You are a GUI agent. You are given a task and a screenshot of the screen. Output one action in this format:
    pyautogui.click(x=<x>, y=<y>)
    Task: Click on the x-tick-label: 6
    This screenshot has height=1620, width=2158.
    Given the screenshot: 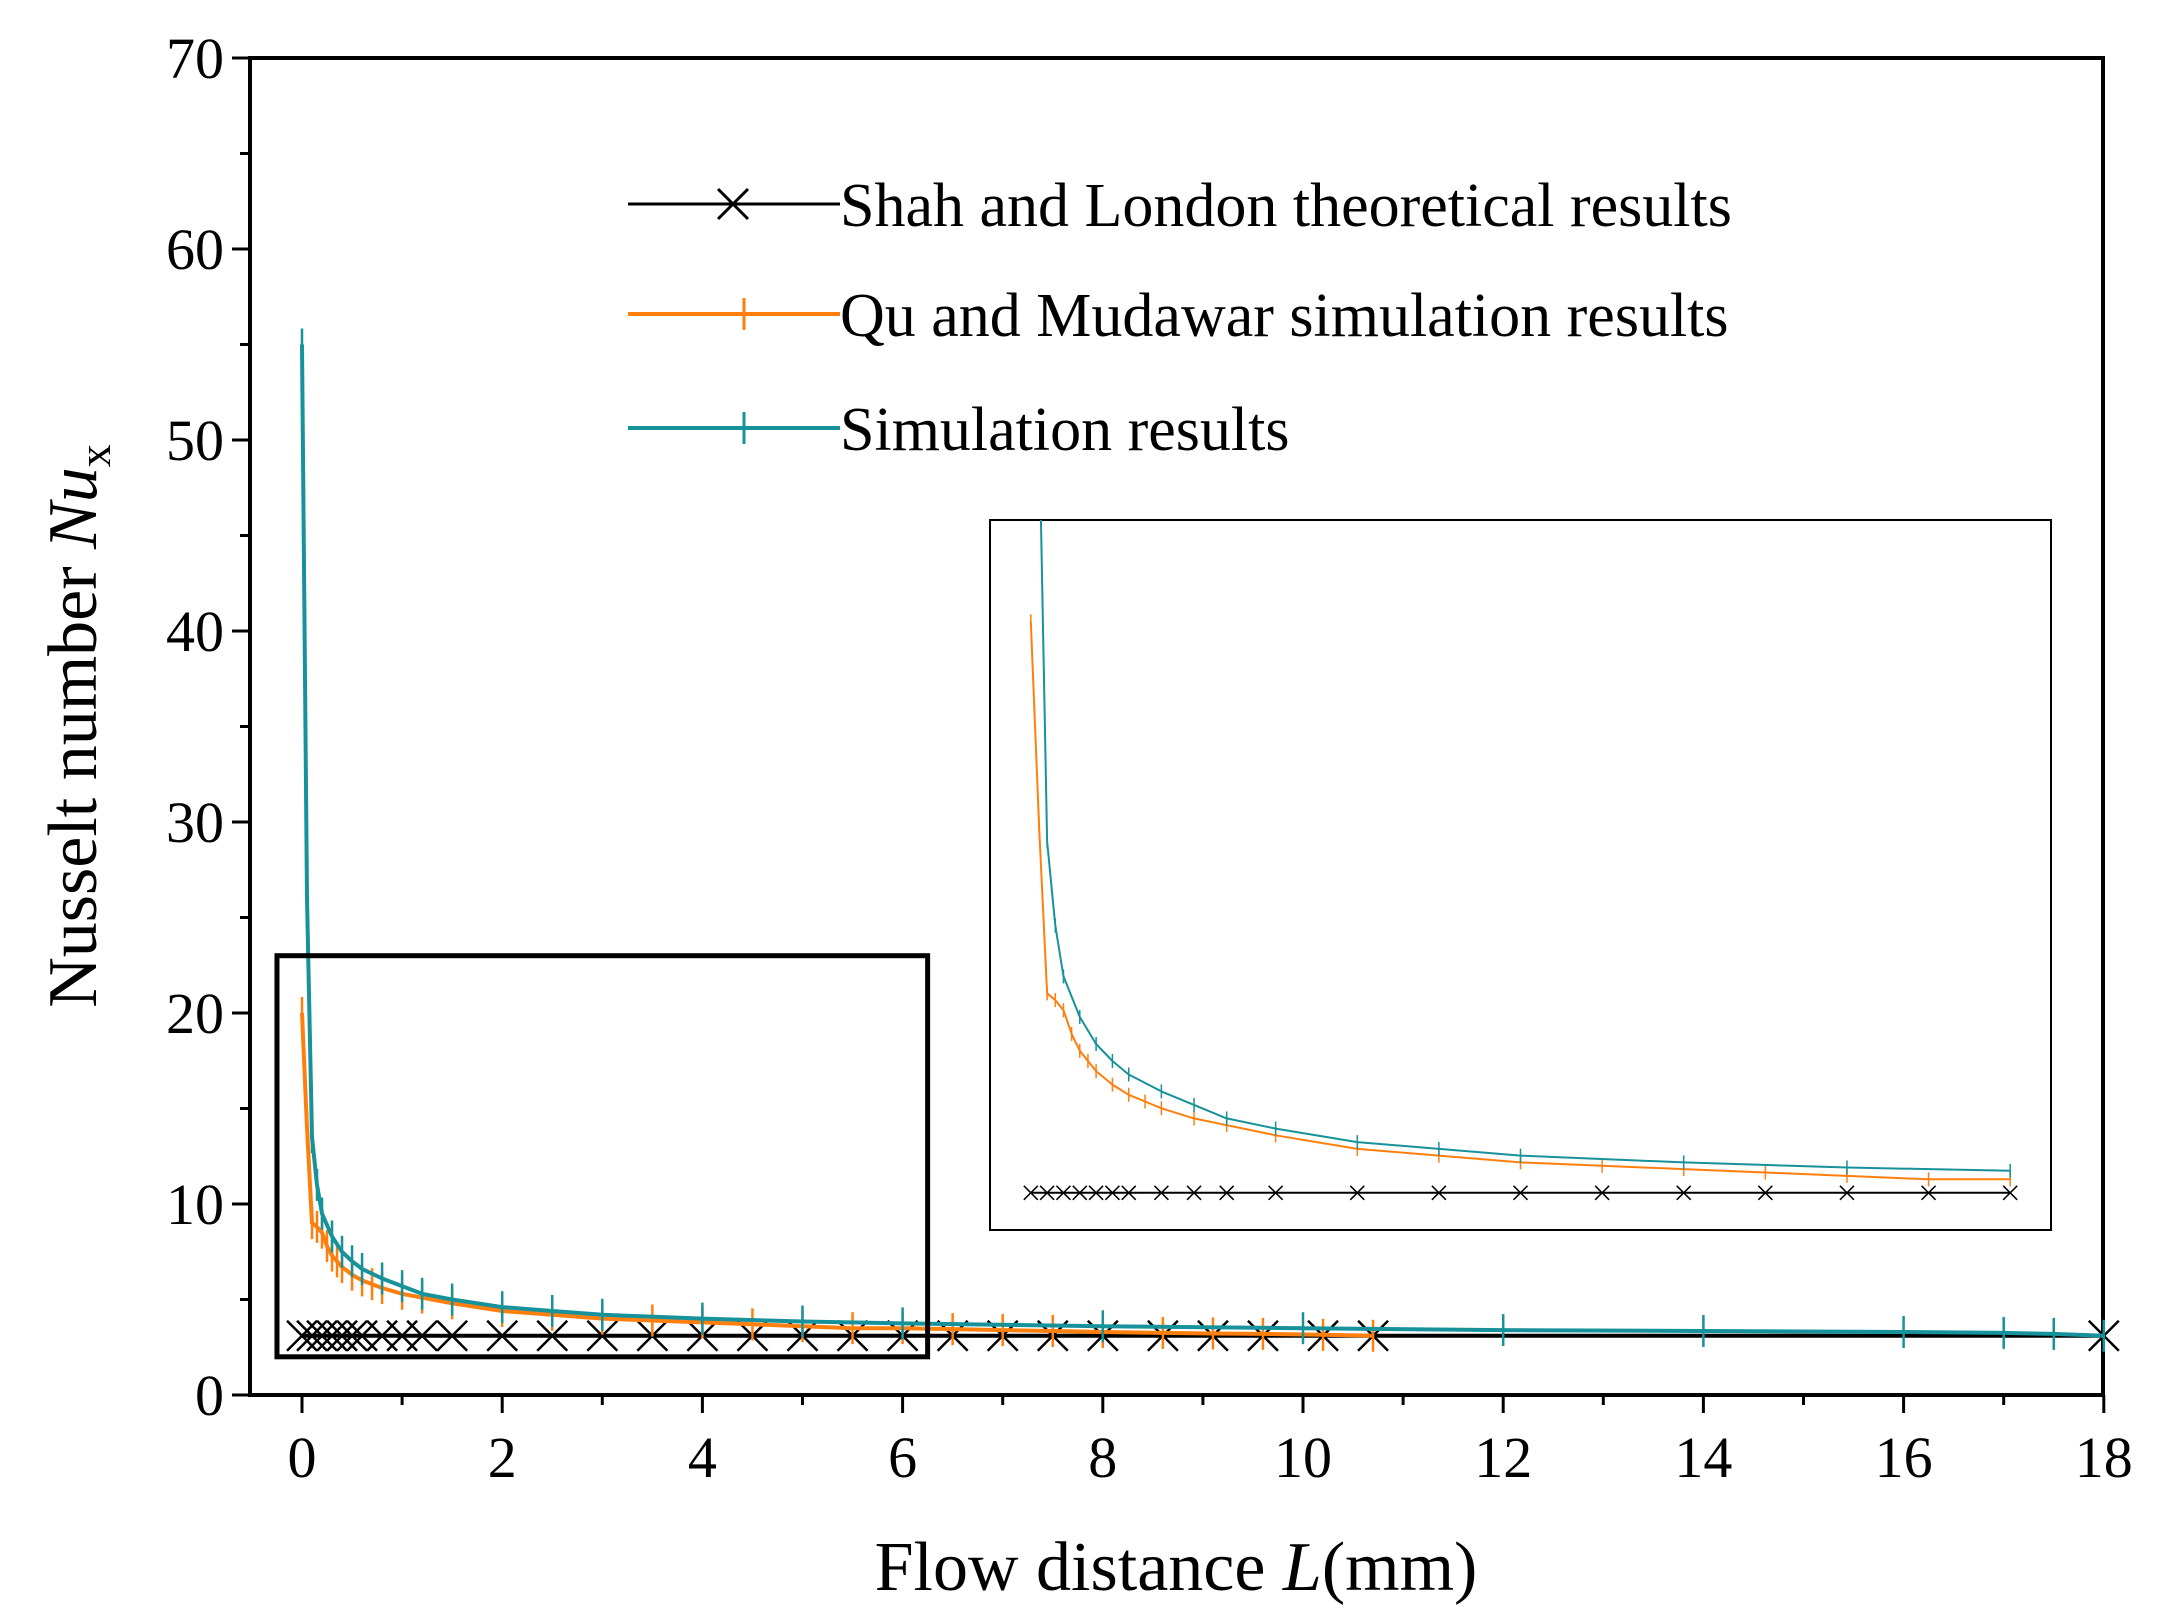 What is the action you would take?
    pyautogui.click(x=902, y=1457)
    